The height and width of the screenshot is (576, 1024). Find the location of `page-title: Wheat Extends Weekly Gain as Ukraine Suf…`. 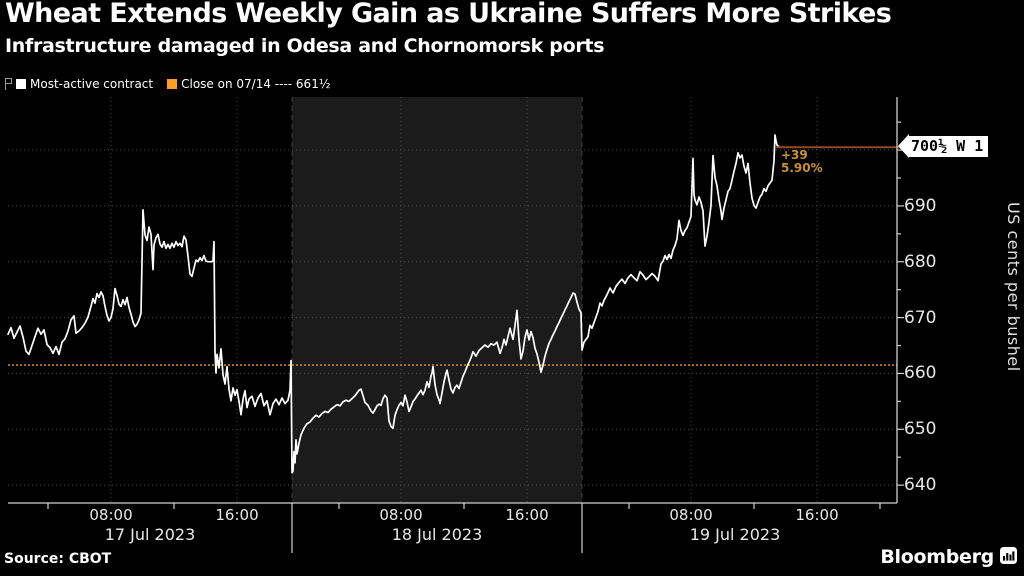

page-title: Wheat Extends Weekly Gain as Ukraine Suf… is located at coordinates (448, 14).